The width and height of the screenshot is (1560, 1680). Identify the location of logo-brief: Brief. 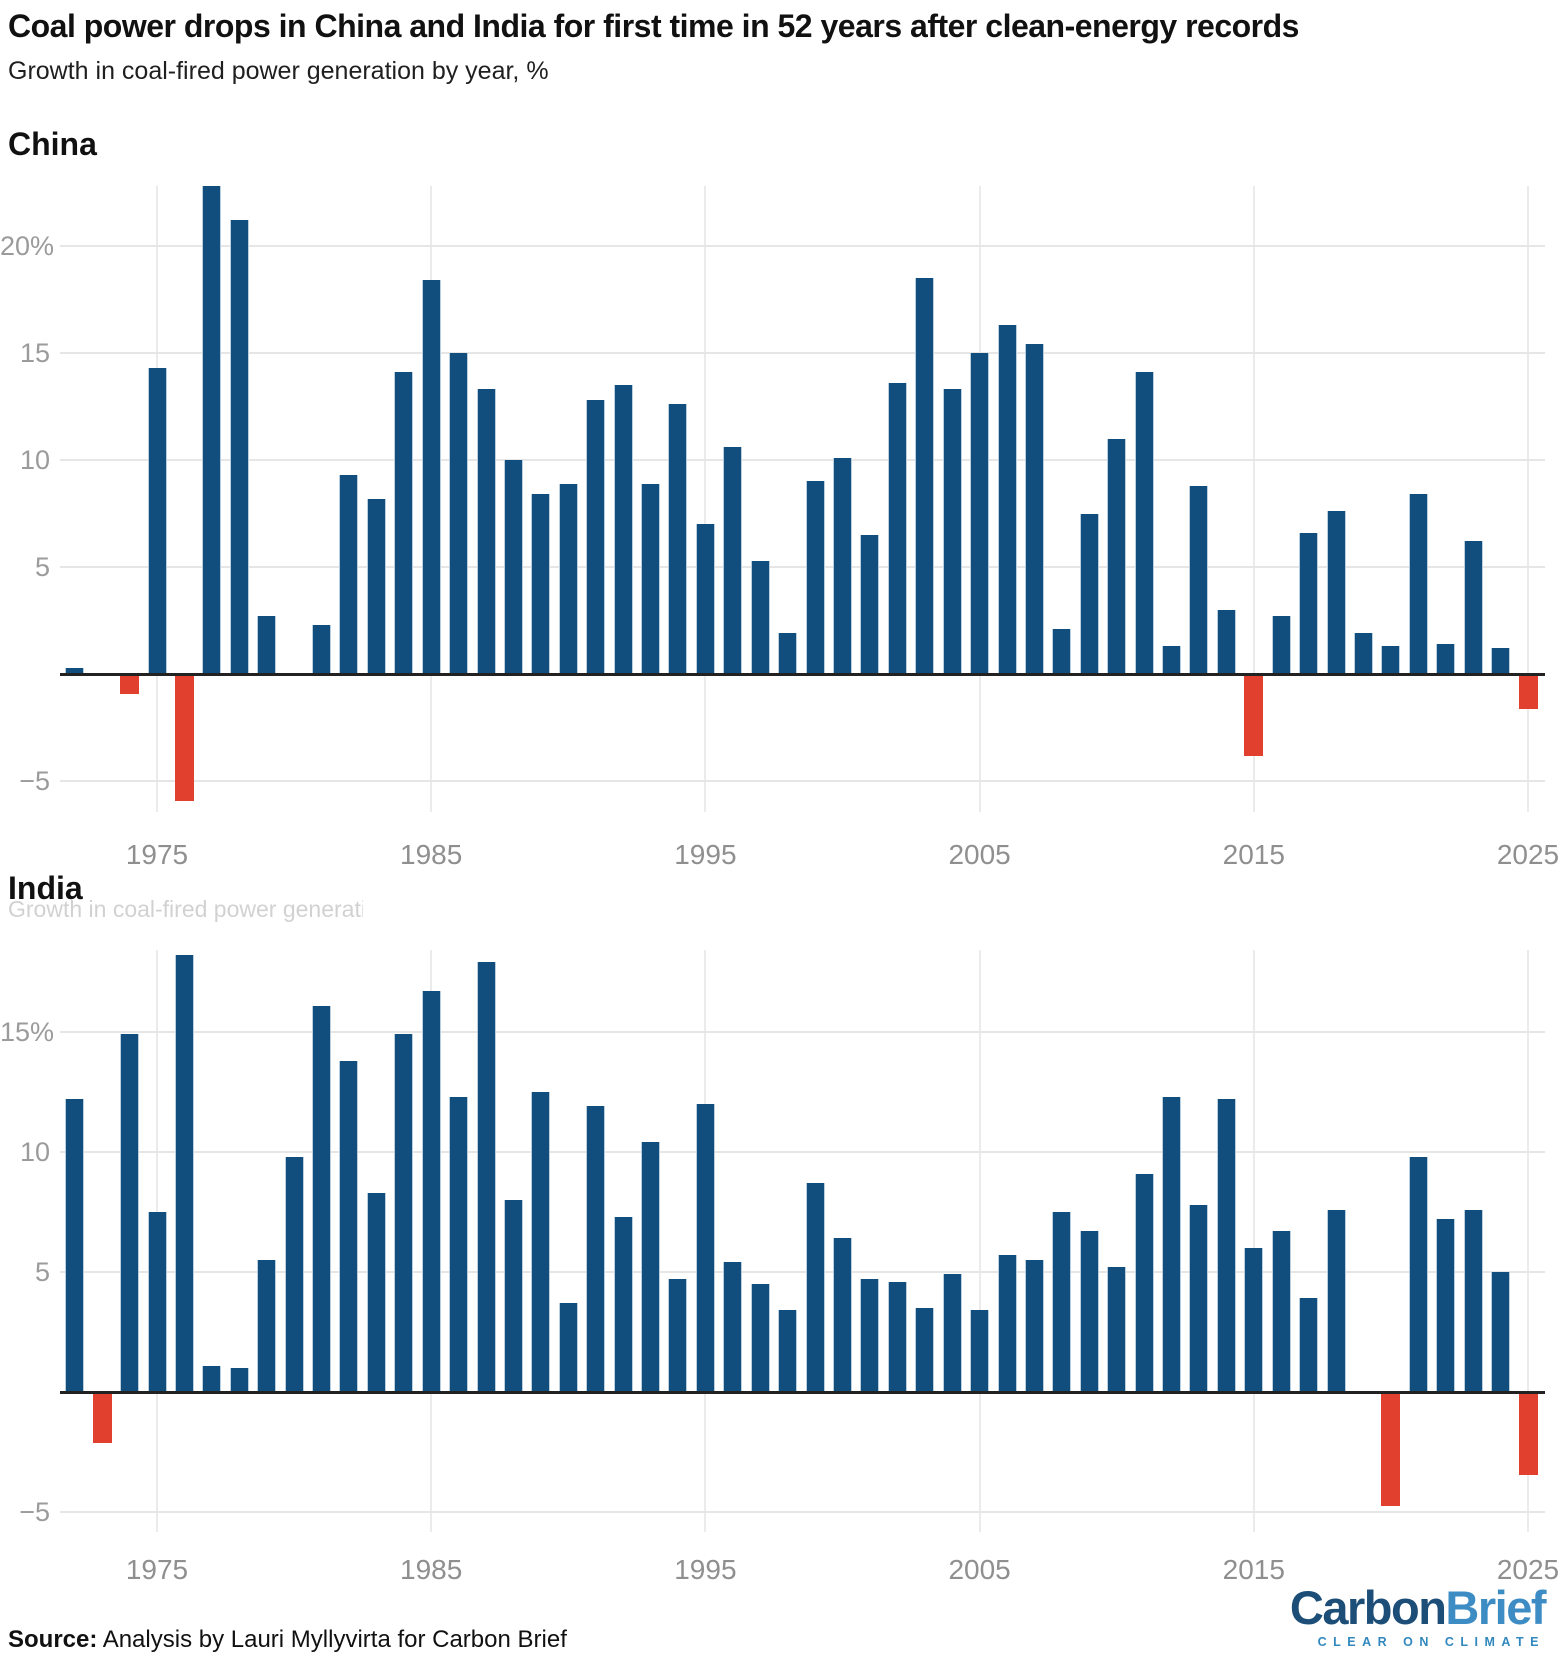
(1495, 1607).